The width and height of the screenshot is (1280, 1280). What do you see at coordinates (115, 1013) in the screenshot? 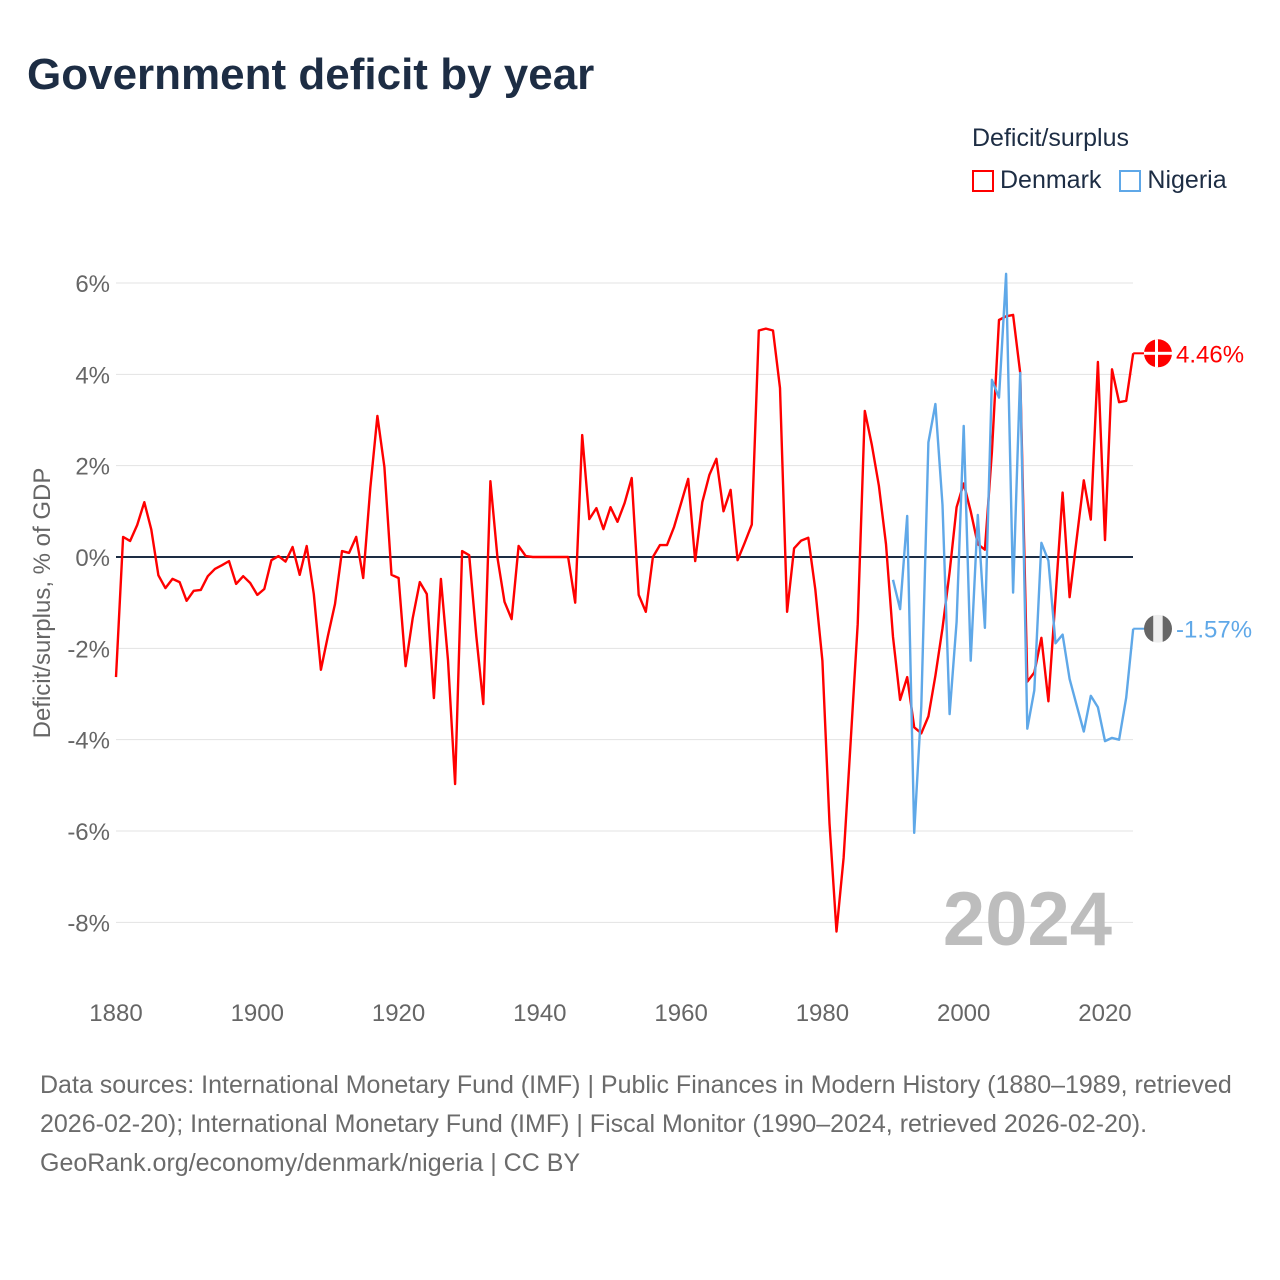
I see `x-tick-label: 1880` at bounding box center [115, 1013].